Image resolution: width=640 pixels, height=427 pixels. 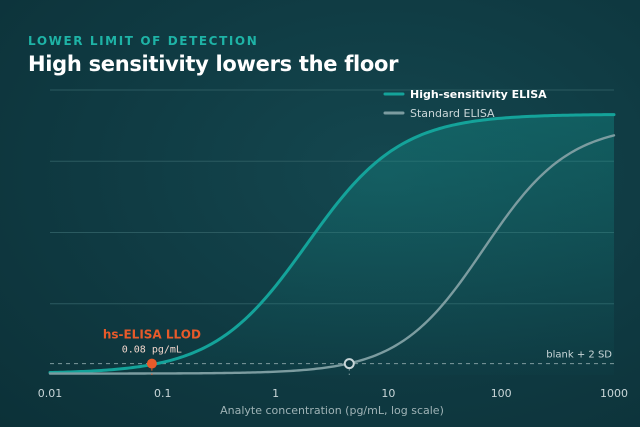 What do you see at coordinates (579, 355) in the screenshot?
I see `reference-line-label: blank + 2 SD` at bounding box center [579, 355].